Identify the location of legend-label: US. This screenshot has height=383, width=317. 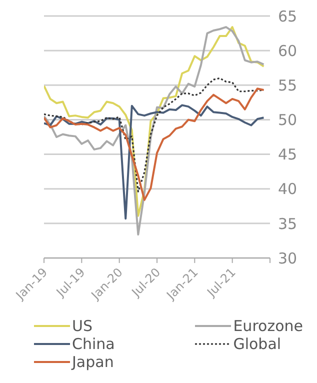
(82, 326).